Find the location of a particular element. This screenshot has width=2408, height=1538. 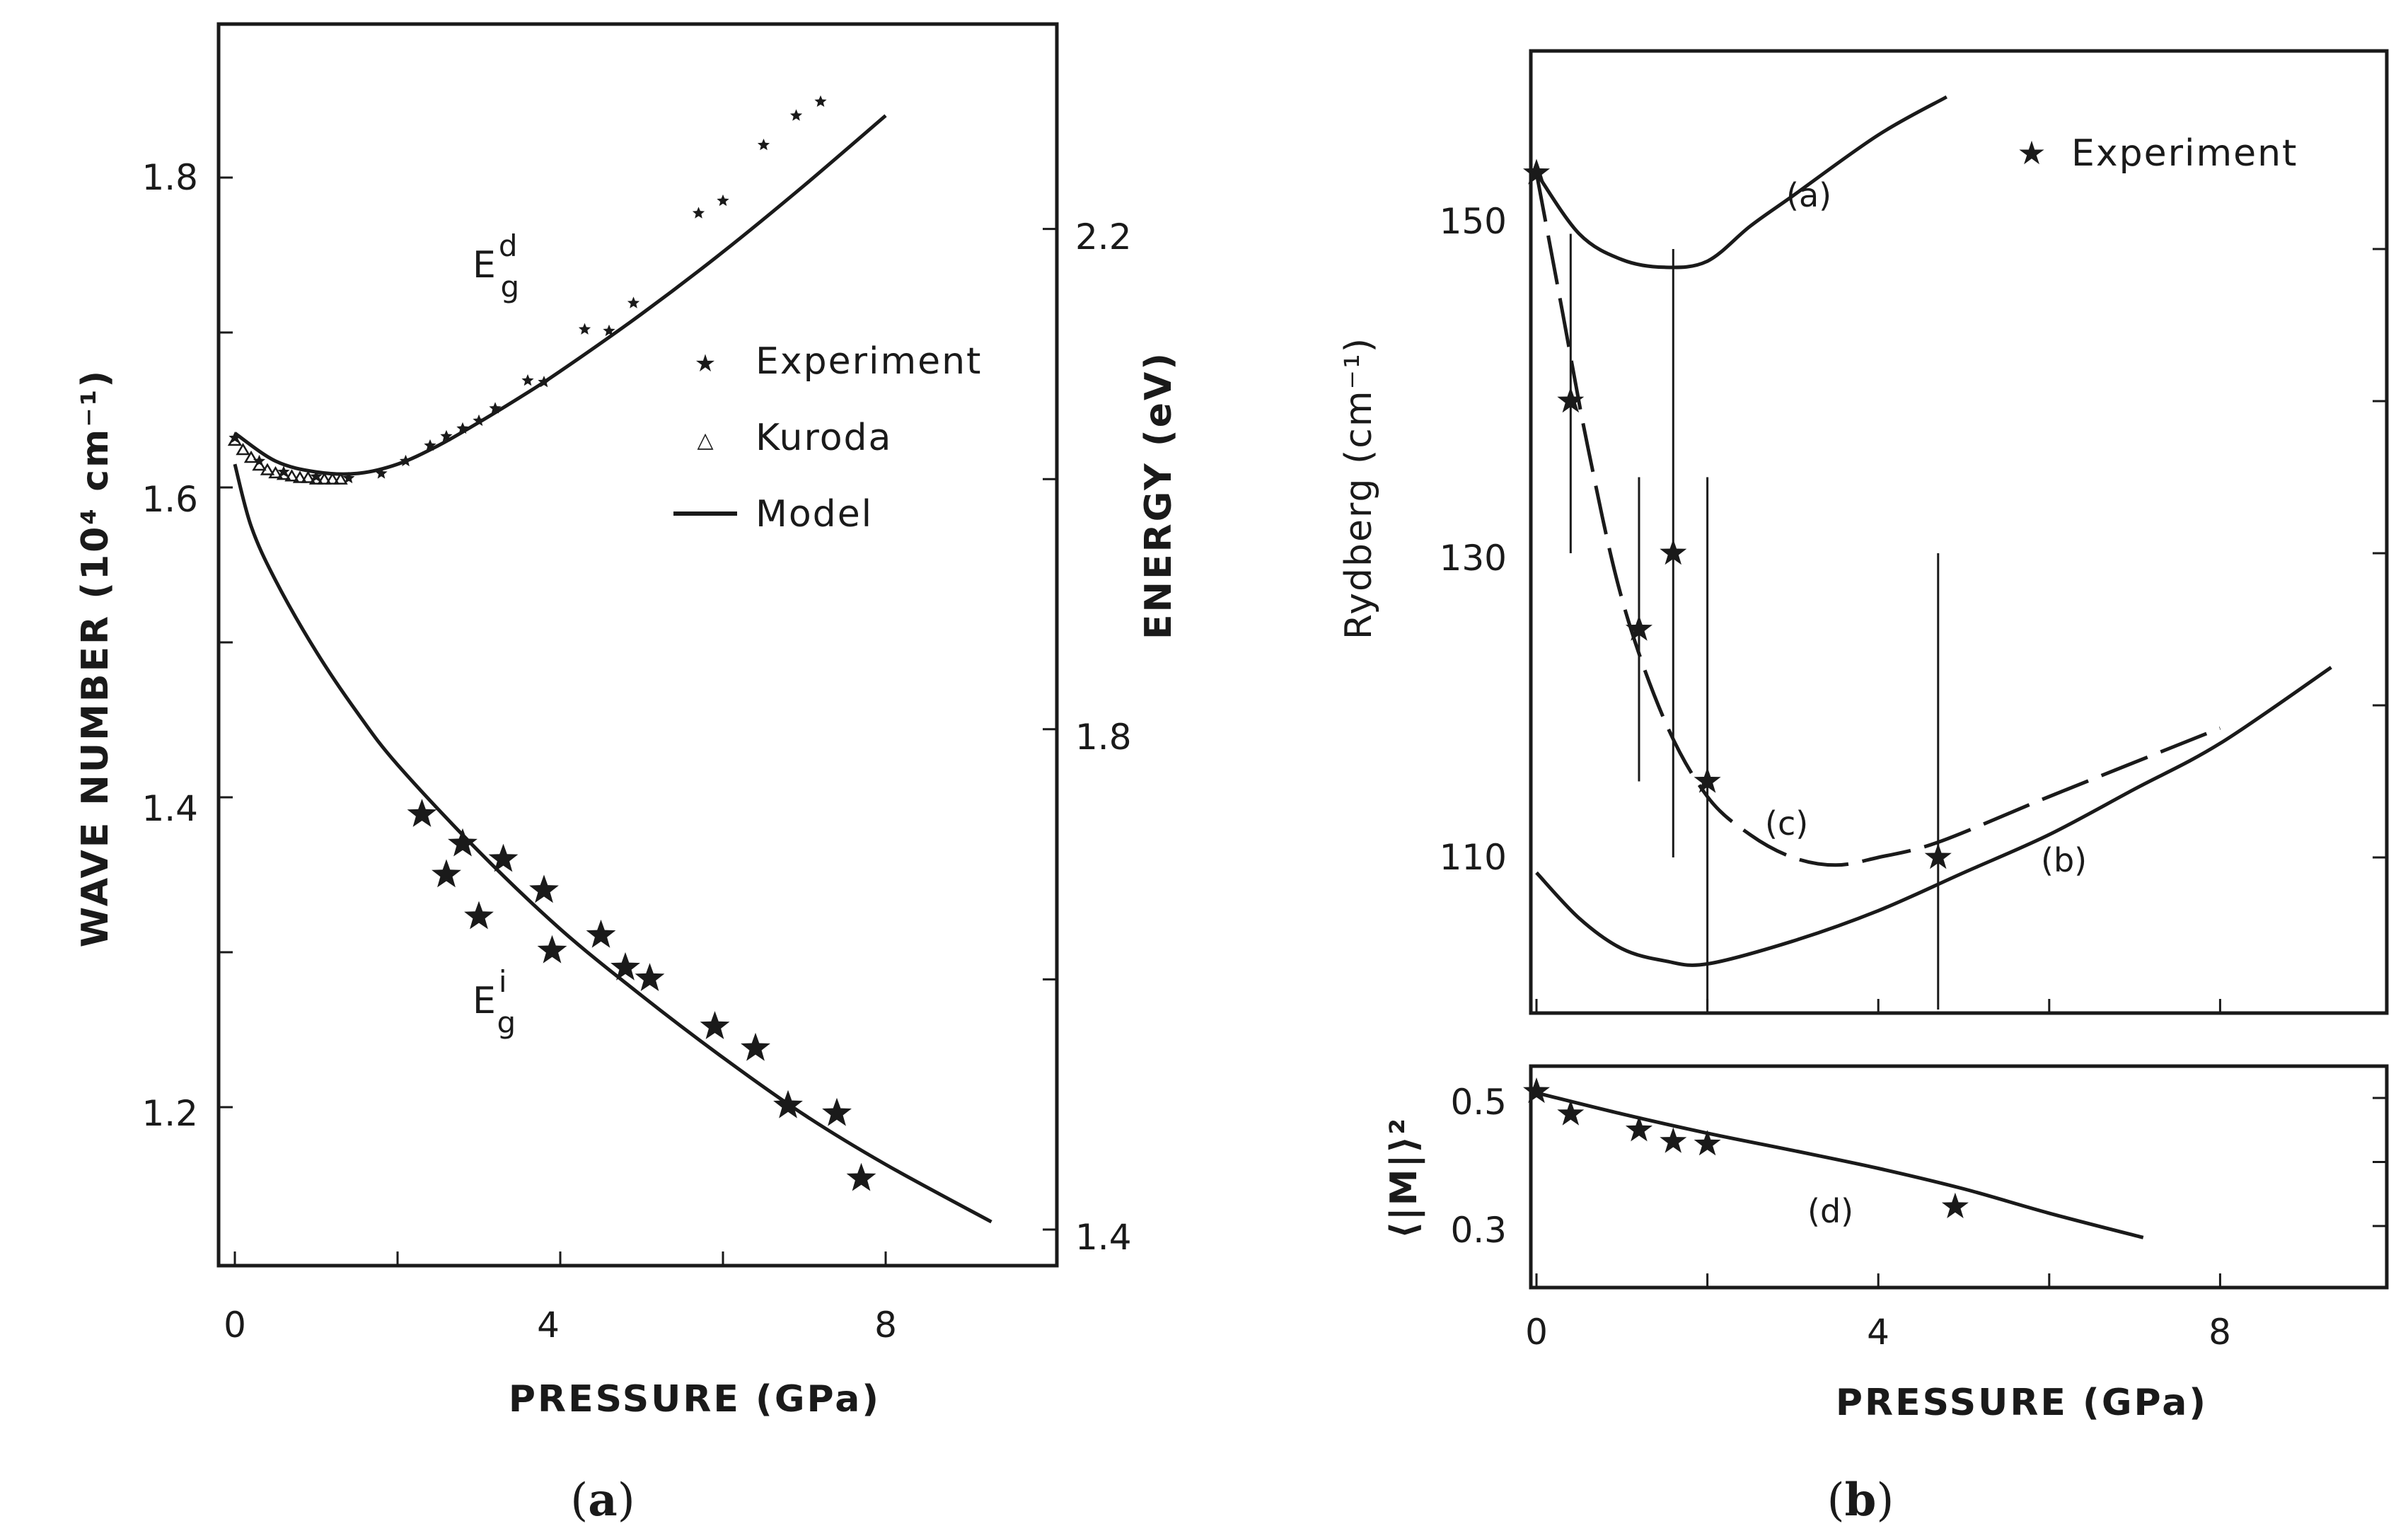

panel-b-legend: ★ Experiment is located at coordinates (2157, 154).